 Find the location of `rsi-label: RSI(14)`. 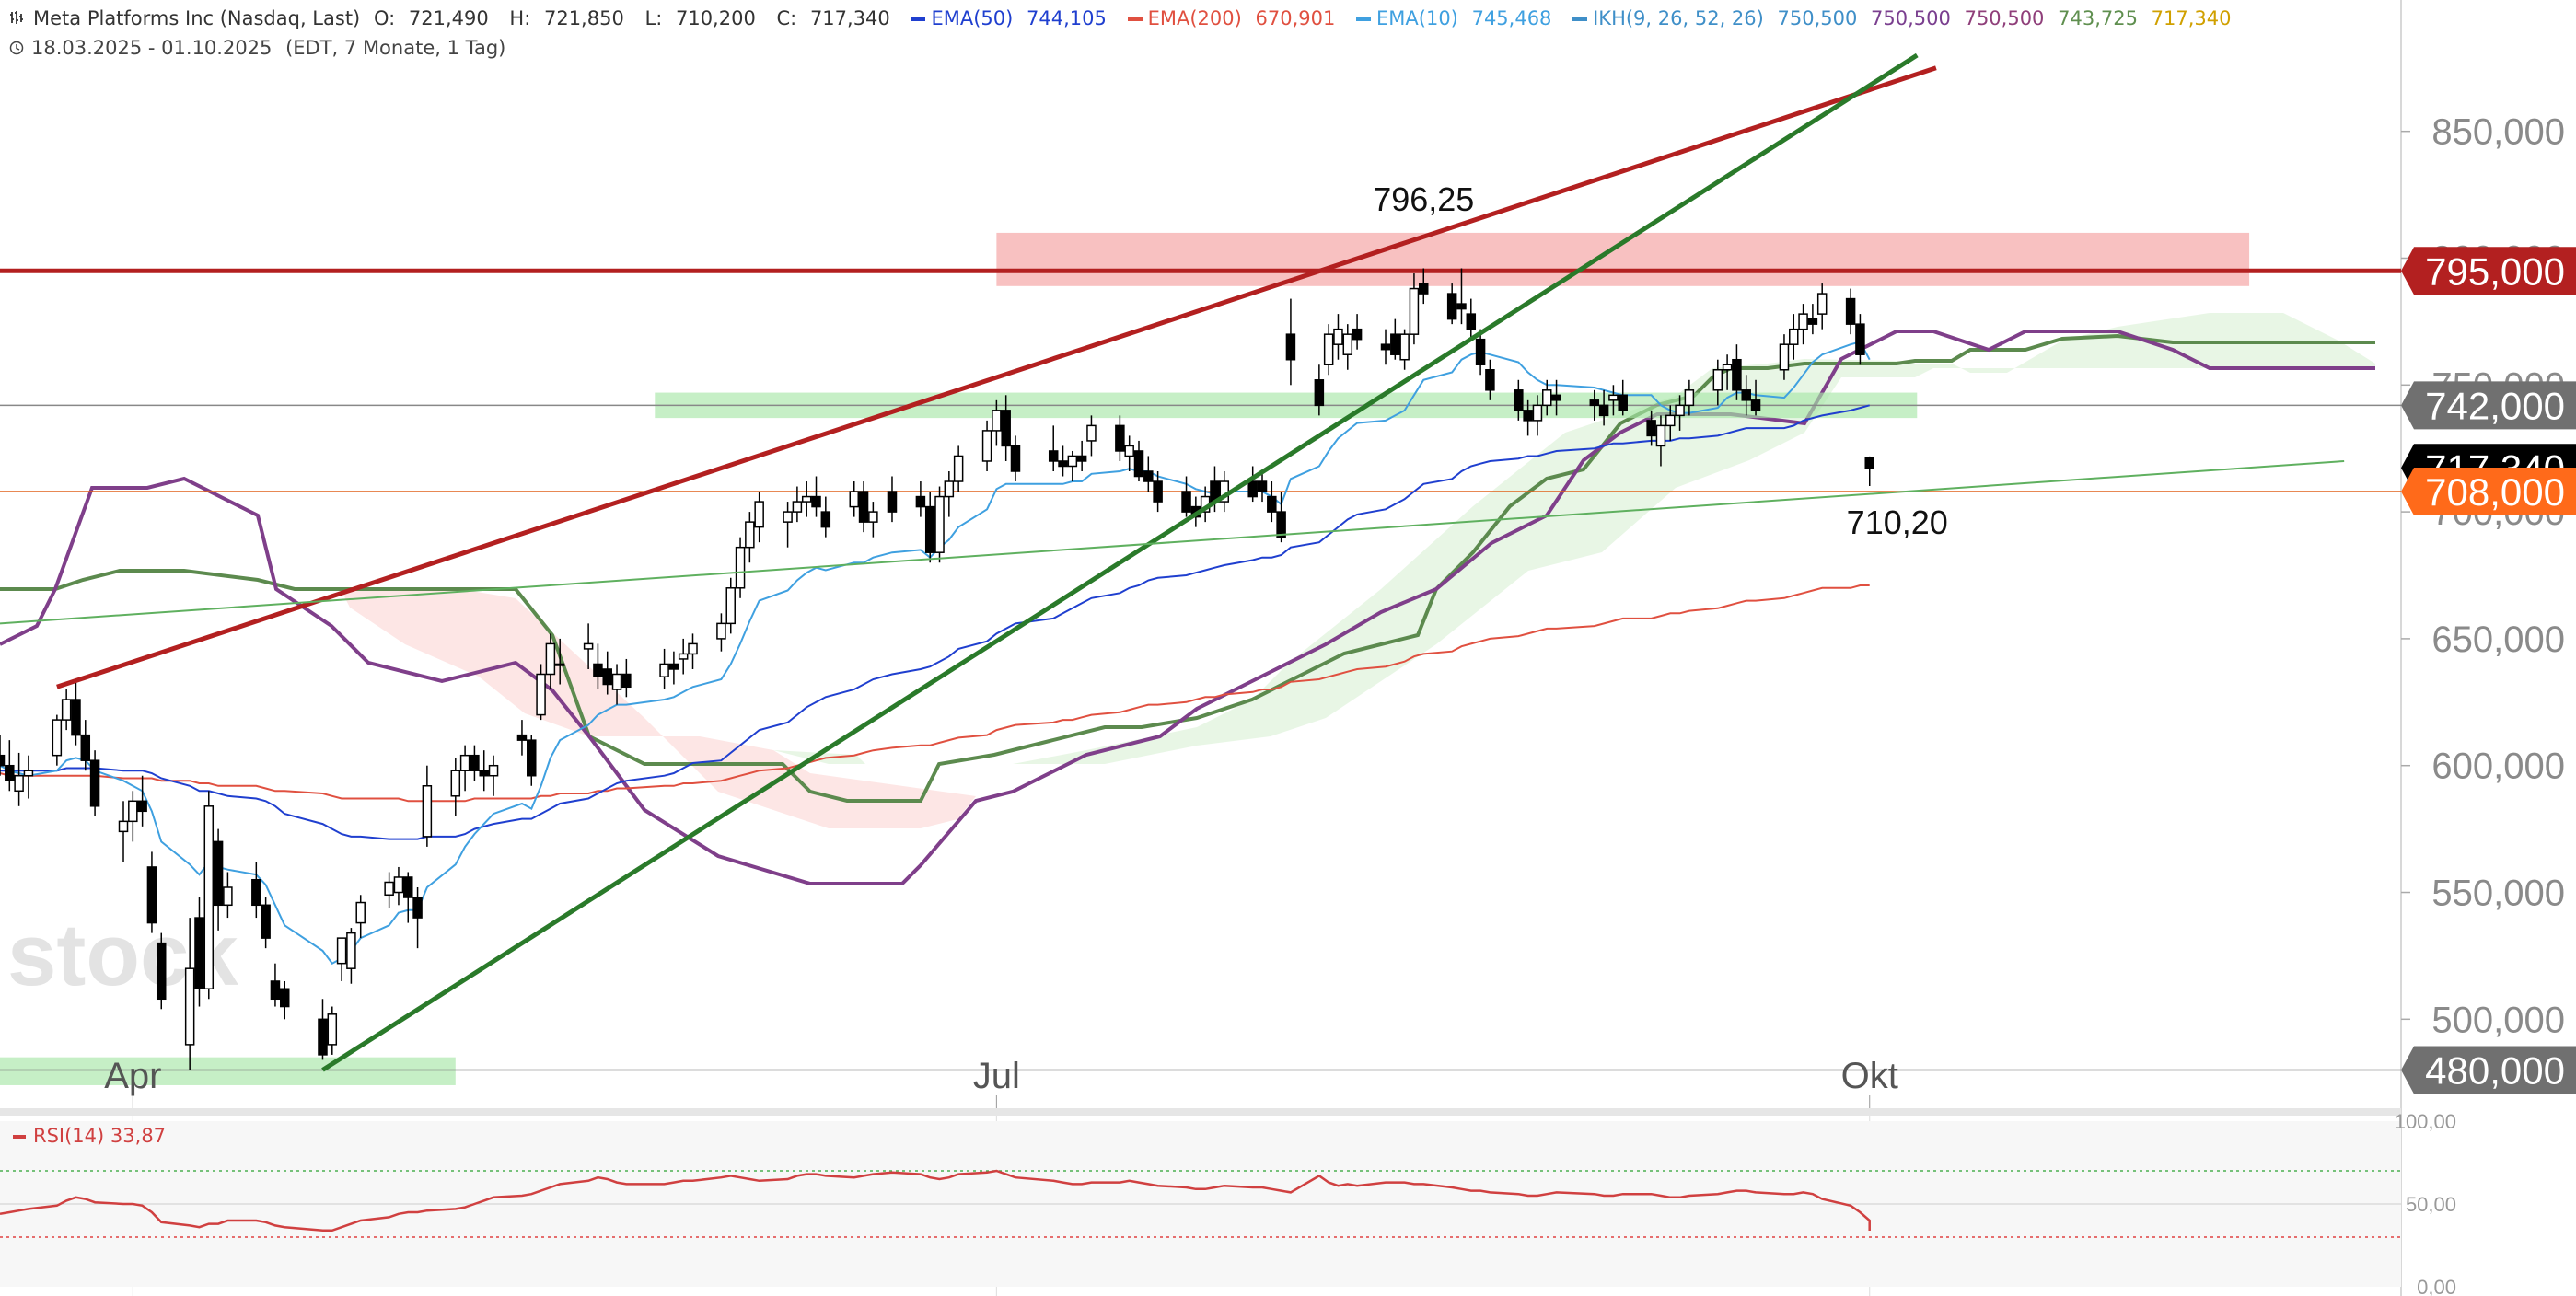

rsi-label: RSI(14) is located at coordinates (69, 1136).